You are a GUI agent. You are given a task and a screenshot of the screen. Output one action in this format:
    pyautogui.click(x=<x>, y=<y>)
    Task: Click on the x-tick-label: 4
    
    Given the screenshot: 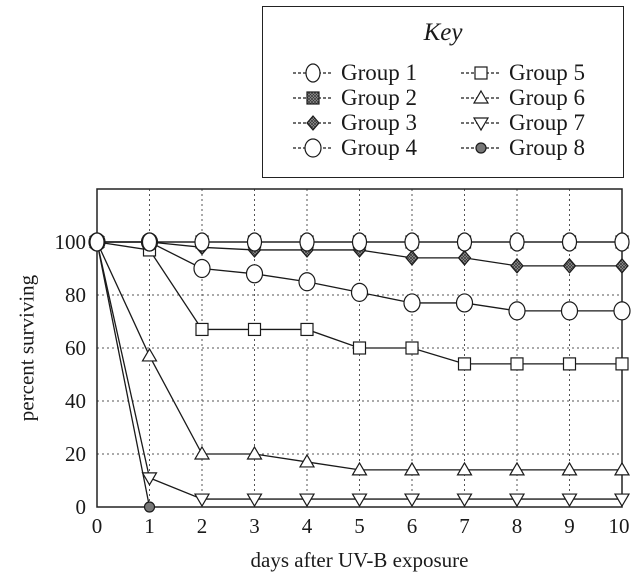 What is the action you would take?
    pyautogui.click(x=307, y=526)
    